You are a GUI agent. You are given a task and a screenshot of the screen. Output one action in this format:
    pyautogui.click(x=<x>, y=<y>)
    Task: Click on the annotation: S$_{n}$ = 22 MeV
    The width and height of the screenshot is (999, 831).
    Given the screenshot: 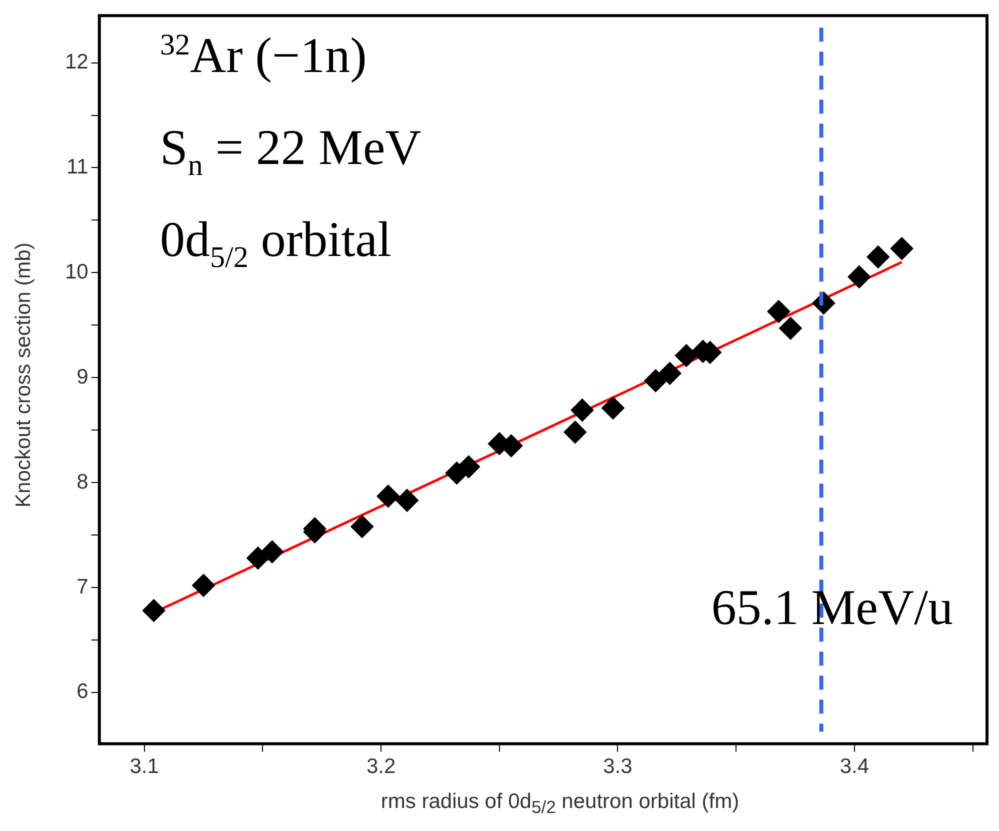 What is the action you would take?
    pyautogui.click(x=291, y=150)
    